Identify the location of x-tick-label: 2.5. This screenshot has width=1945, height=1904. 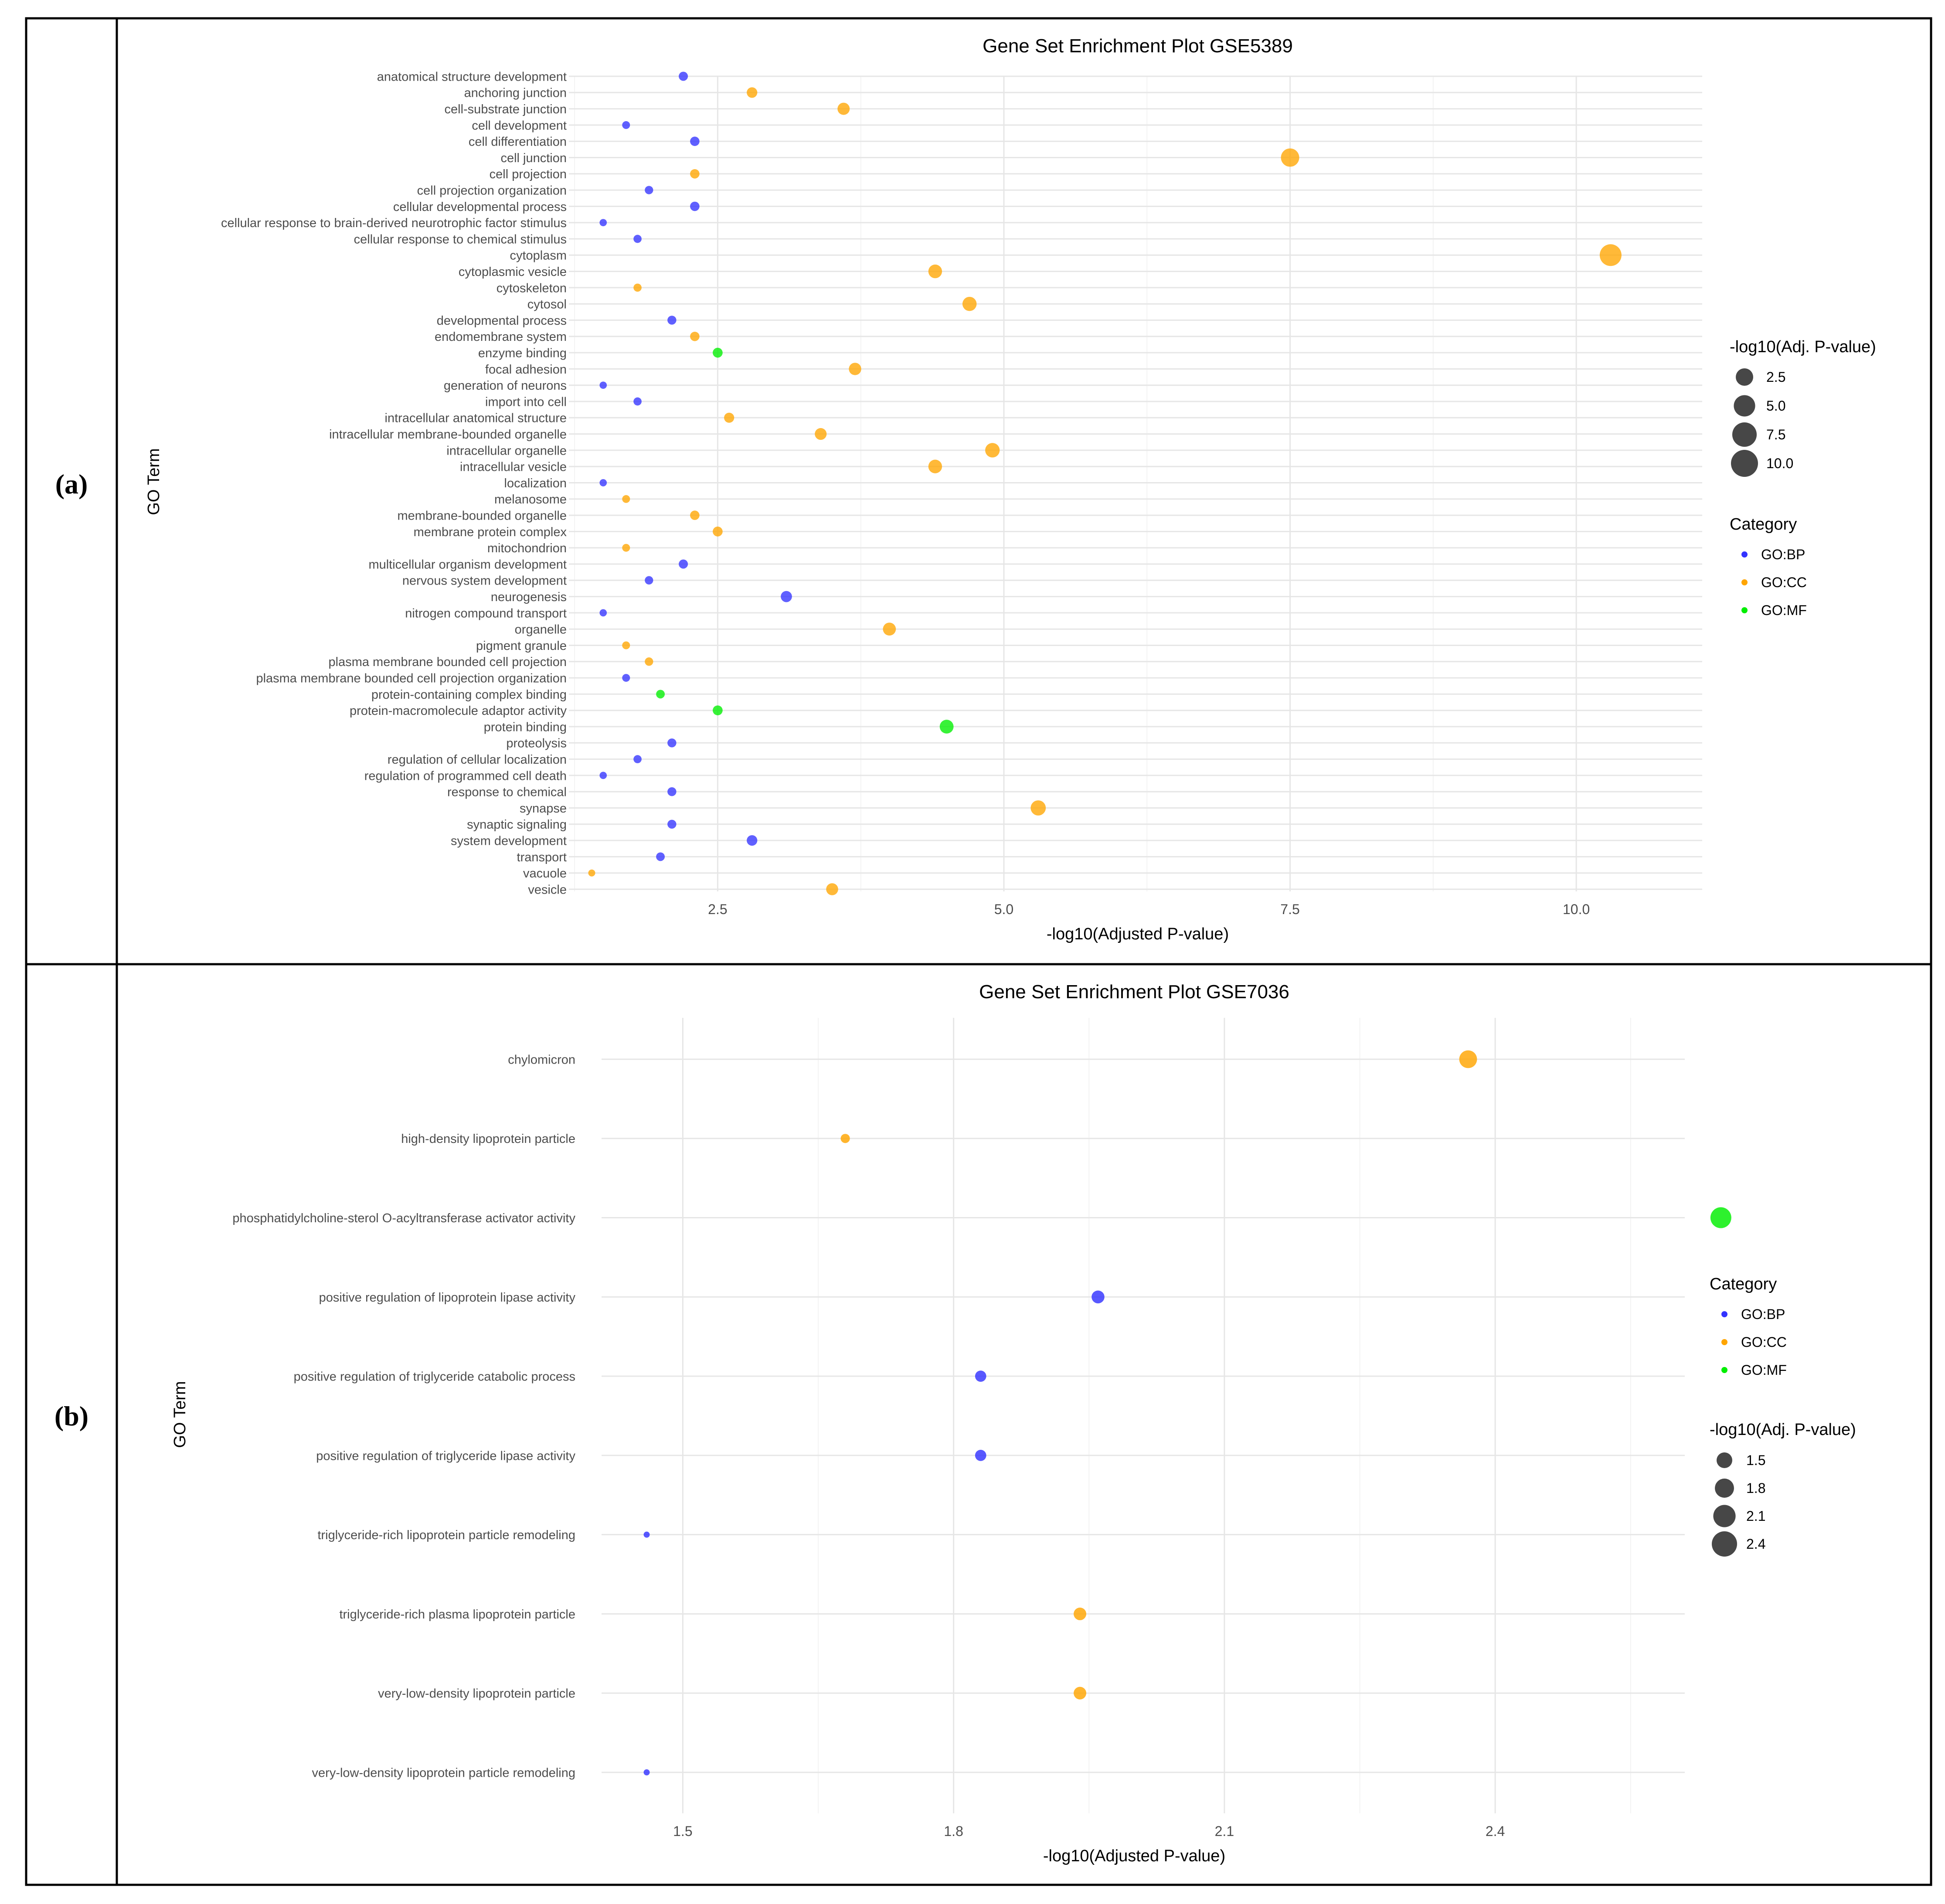
(717, 909).